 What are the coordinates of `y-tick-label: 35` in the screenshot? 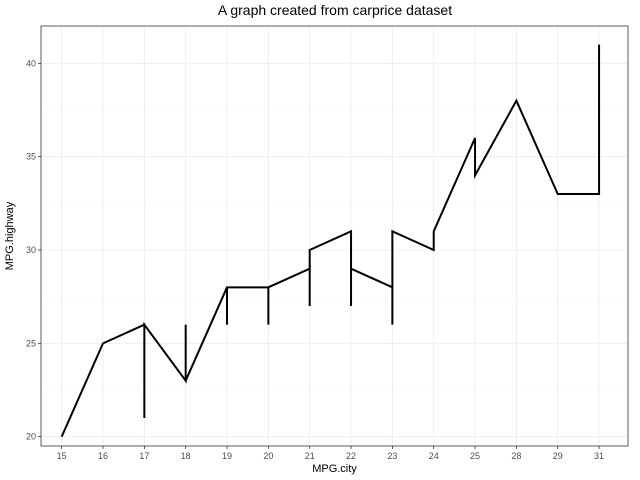 It's located at (31, 157).